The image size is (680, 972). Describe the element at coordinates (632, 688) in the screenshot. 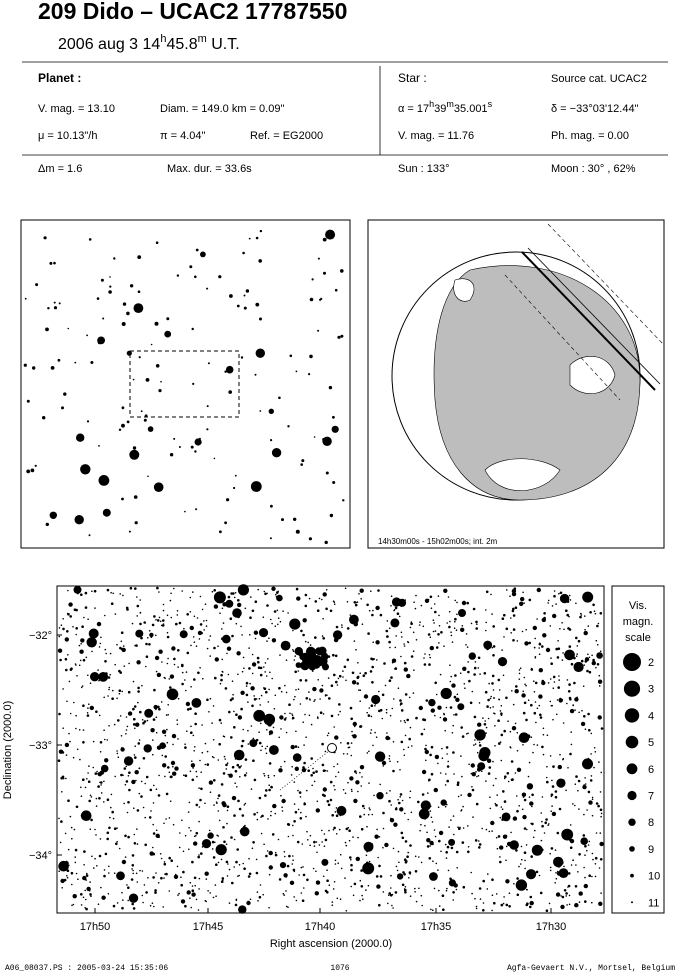

I see `magnitude-dot` at that location.